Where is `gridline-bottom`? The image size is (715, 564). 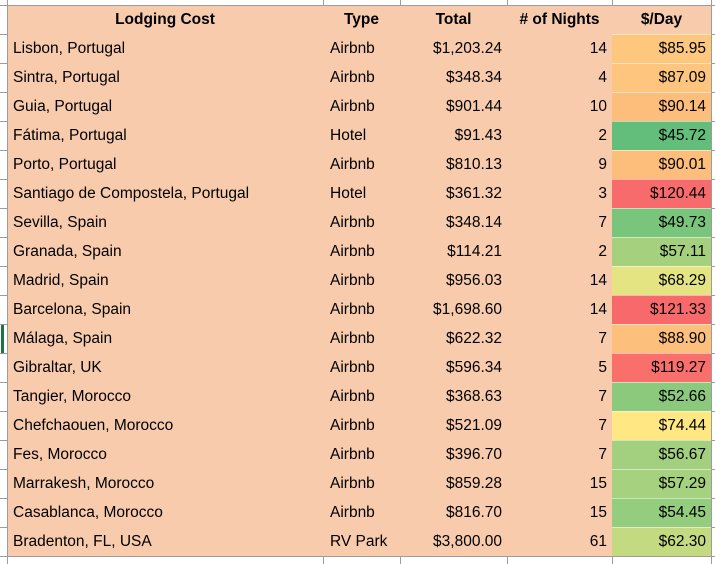
gridline-bottom is located at coordinates (357, 556).